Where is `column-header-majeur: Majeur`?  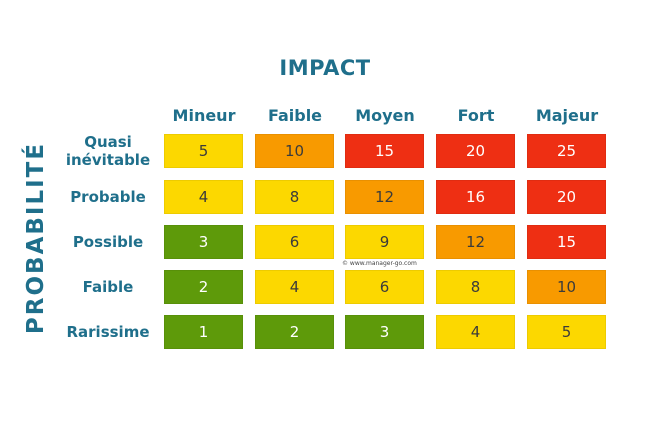
column-header-majeur: Majeur is located at coordinates (567, 115).